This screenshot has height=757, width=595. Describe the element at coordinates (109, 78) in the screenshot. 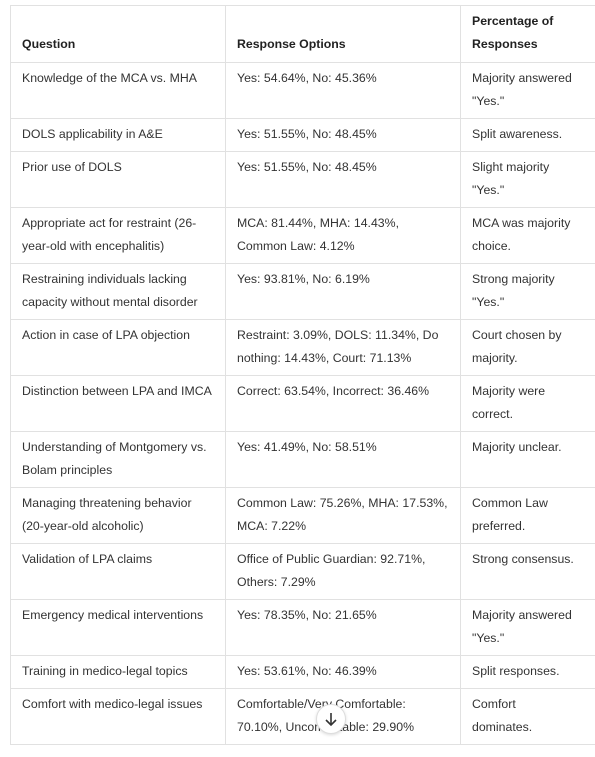

I see `cell-text: Knowledge of the MCA vs. MHA` at that location.